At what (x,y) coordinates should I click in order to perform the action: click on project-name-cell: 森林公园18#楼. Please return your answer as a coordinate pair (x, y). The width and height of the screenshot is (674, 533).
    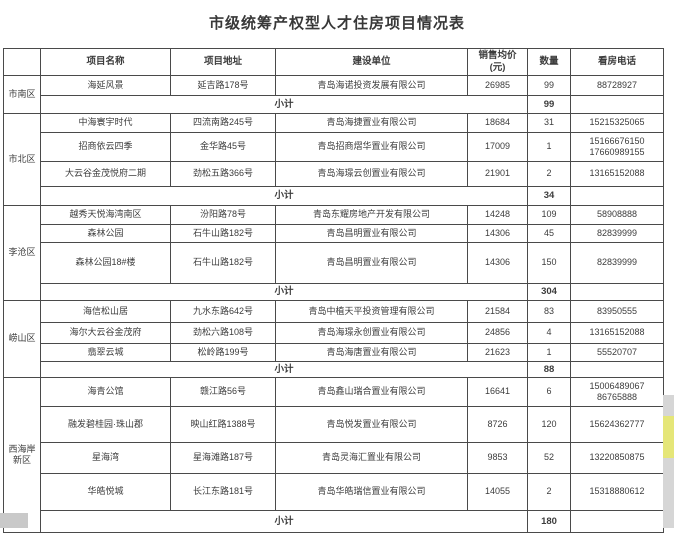
    Looking at the image, I should click on (105, 263).